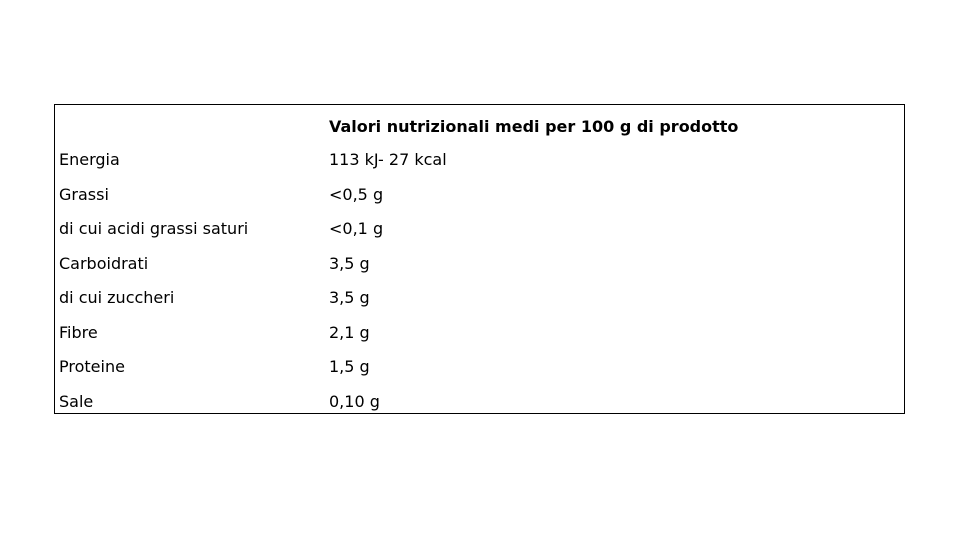 The height and width of the screenshot is (540, 960). I want to click on nutrient-value: <0,1 g, so click(356, 228).